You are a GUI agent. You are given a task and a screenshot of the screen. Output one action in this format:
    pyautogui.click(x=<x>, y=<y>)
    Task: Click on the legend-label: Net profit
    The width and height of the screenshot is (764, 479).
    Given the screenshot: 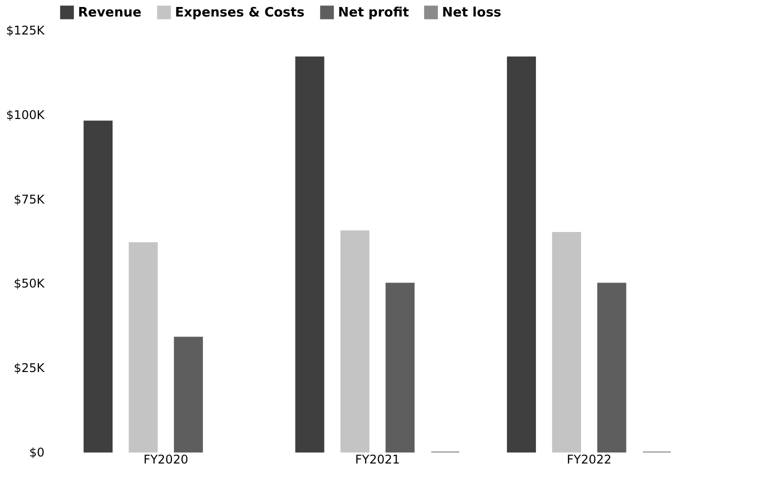 What is the action you would take?
    pyautogui.click(x=373, y=12)
    